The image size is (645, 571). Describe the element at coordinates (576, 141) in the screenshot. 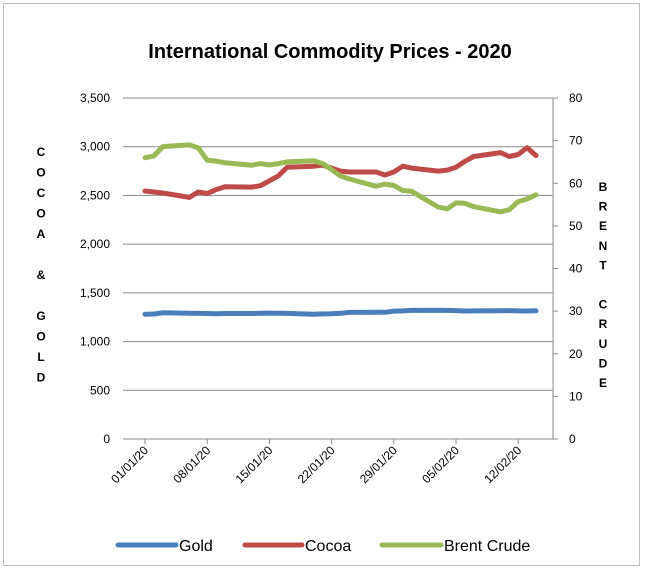

I see `right-tick-label: 70` at that location.